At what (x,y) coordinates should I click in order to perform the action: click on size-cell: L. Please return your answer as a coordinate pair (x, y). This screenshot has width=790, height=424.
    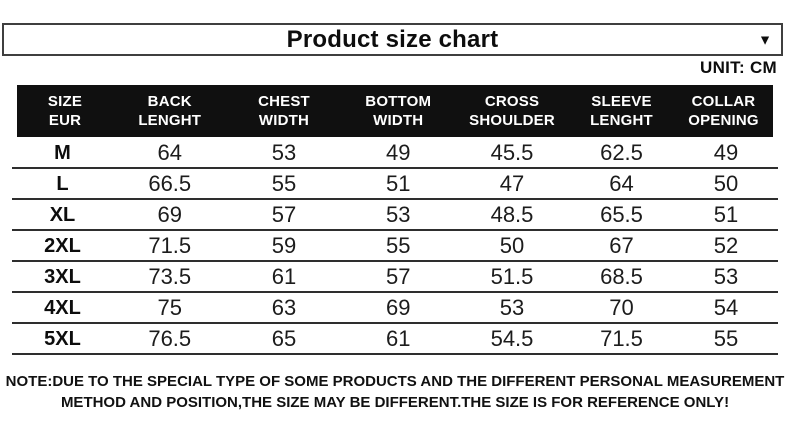
    Looking at the image, I should click on (62, 183).